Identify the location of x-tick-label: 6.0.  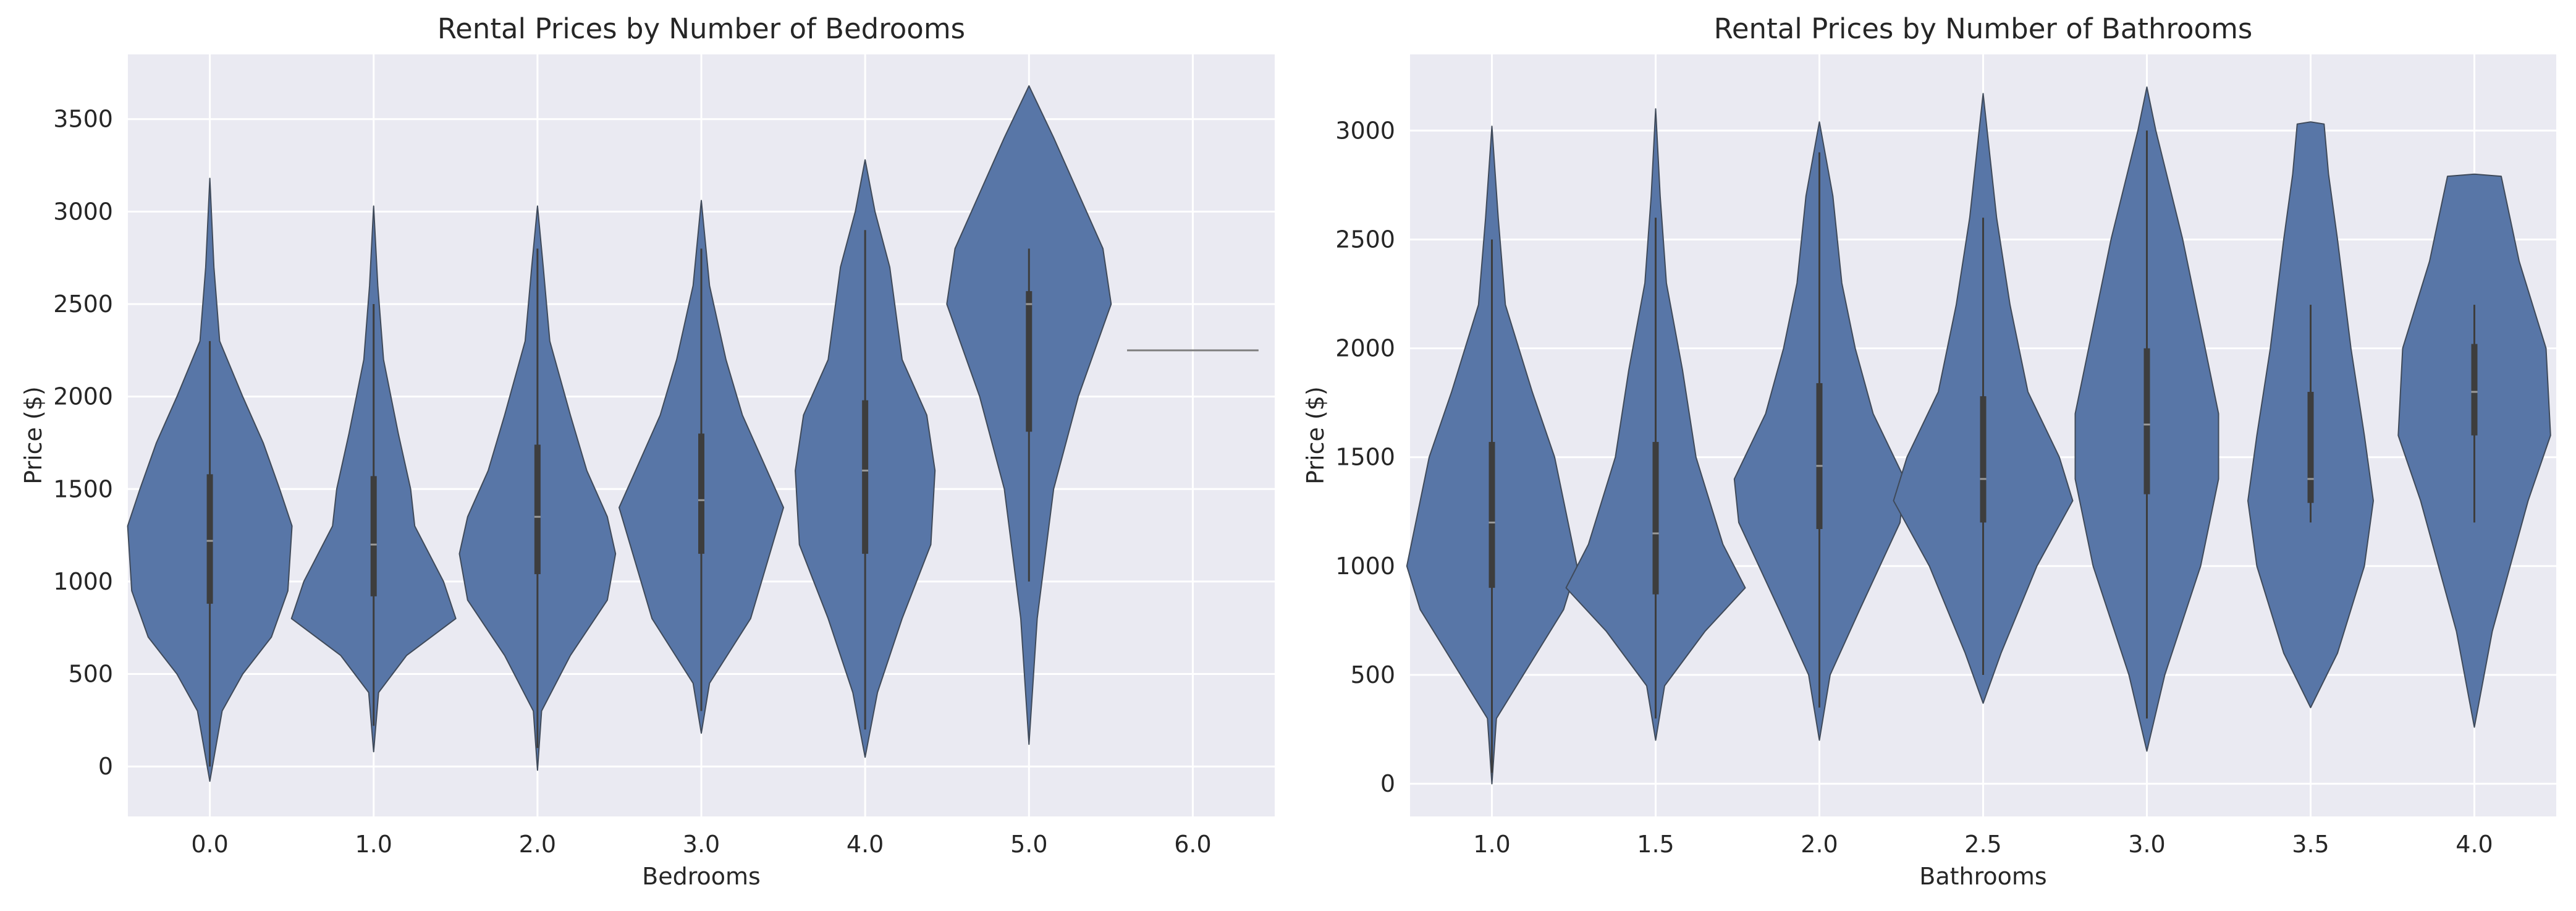
(1192, 845).